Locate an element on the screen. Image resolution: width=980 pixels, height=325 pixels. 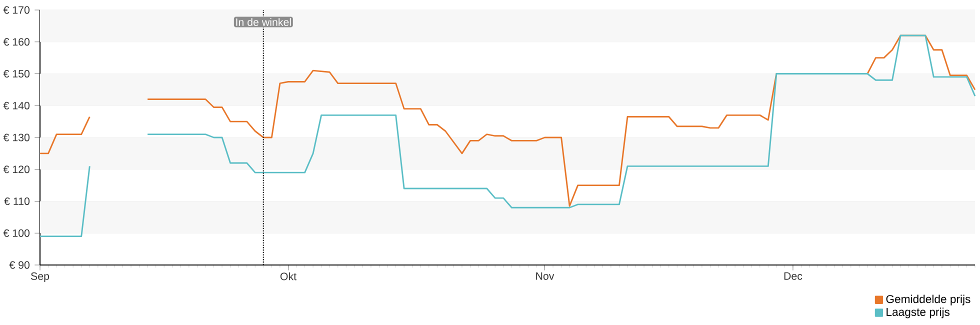
y-tick-label: € 120 is located at coordinates (16, 170).